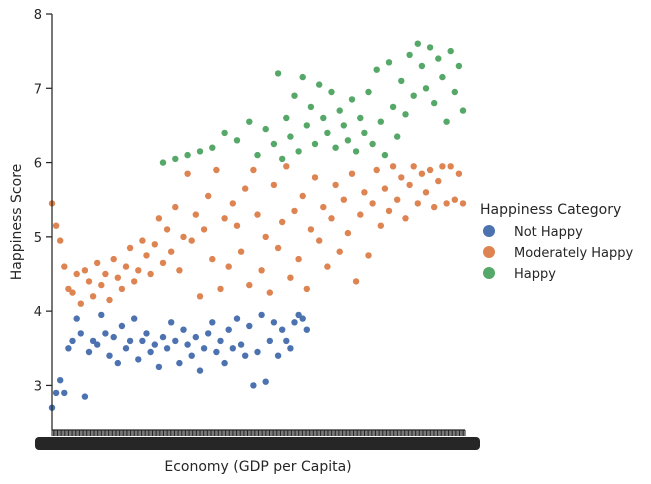 This screenshot has height=484, width=651. I want to click on legend-marker-happy, so click(489, 273).